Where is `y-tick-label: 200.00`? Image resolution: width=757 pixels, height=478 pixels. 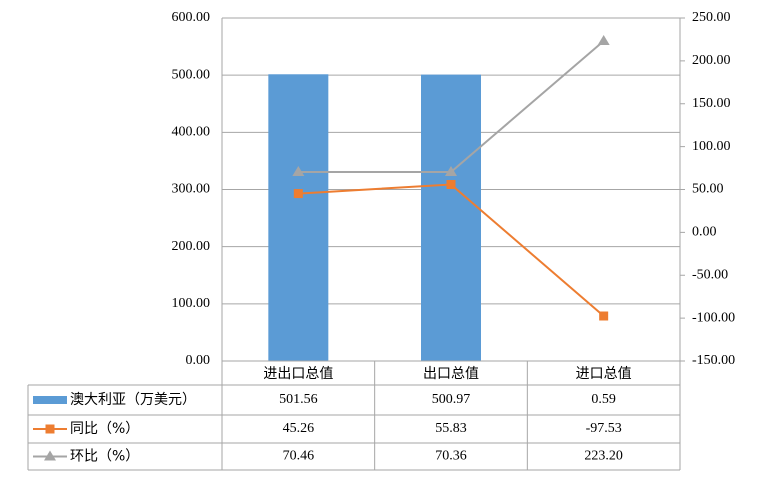
y-tick-label: 200.00 is located at coordinates (191, 246).